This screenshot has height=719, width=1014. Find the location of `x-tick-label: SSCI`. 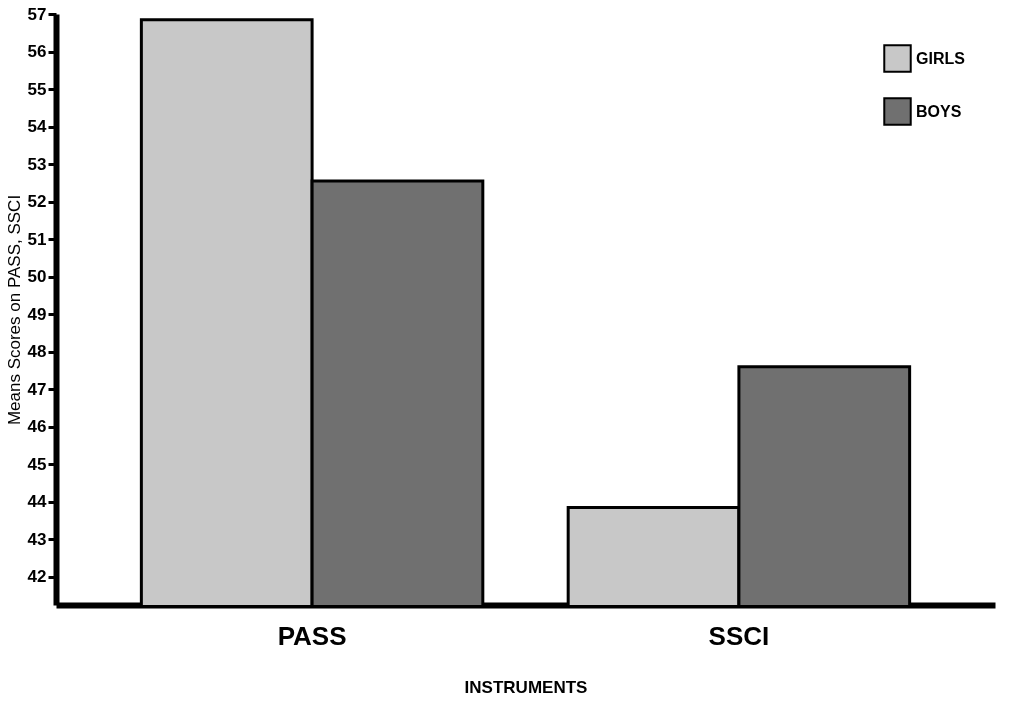

x-tick-label: SSCI is located at coordinates (739, 635).